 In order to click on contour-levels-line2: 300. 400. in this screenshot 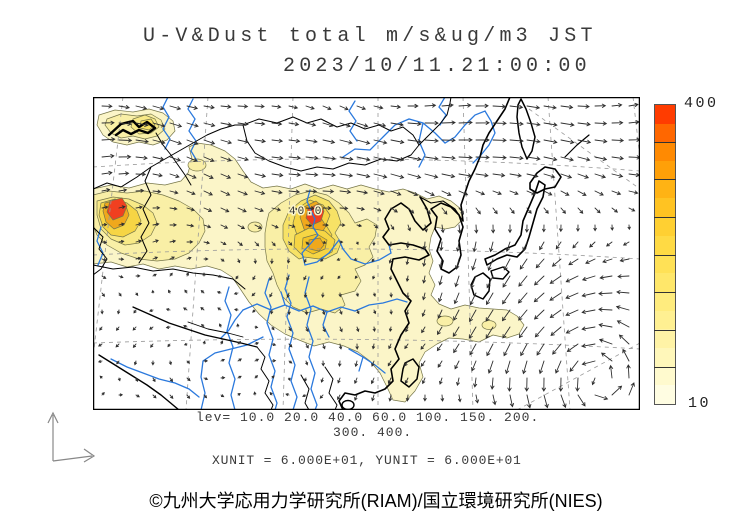, I will do `click(373, 432)`.